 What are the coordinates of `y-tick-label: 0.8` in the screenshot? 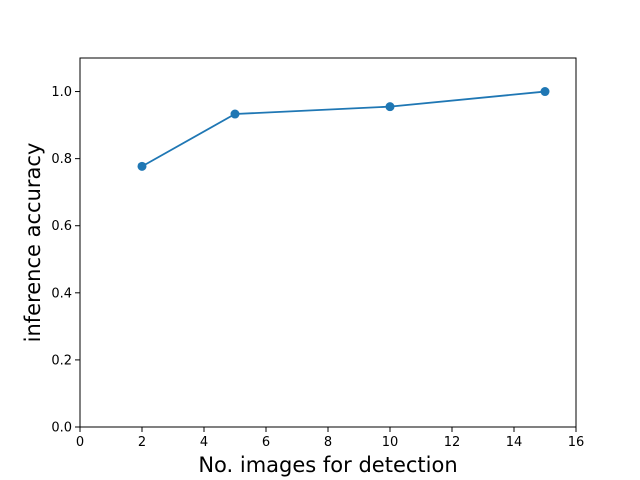 It's located at (61, 159).